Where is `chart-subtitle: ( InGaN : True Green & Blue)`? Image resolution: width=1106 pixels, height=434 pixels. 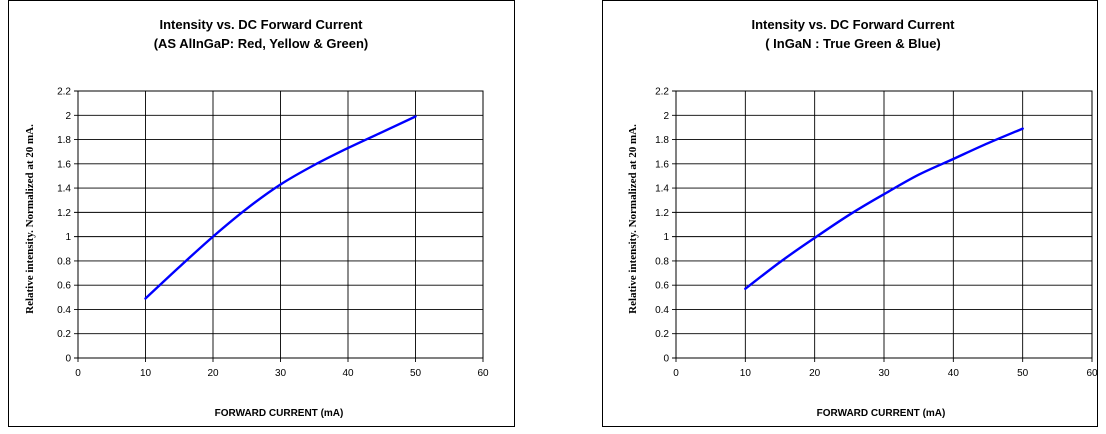
chart-subtitle: ( InGaN : True Green & Blue) is located at coordinates (853, 43).